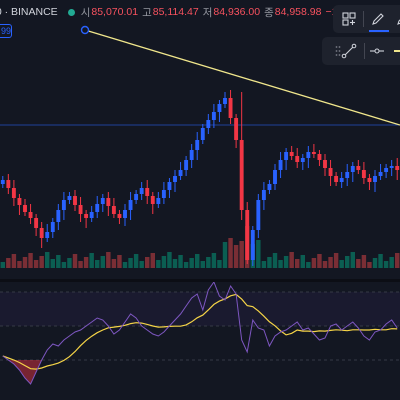 Image resolution: width=400 pixels, height=400 pixels. Describe the element at coordinates (85, 12) in the screenshot. I see `open-label: 시` at that location.